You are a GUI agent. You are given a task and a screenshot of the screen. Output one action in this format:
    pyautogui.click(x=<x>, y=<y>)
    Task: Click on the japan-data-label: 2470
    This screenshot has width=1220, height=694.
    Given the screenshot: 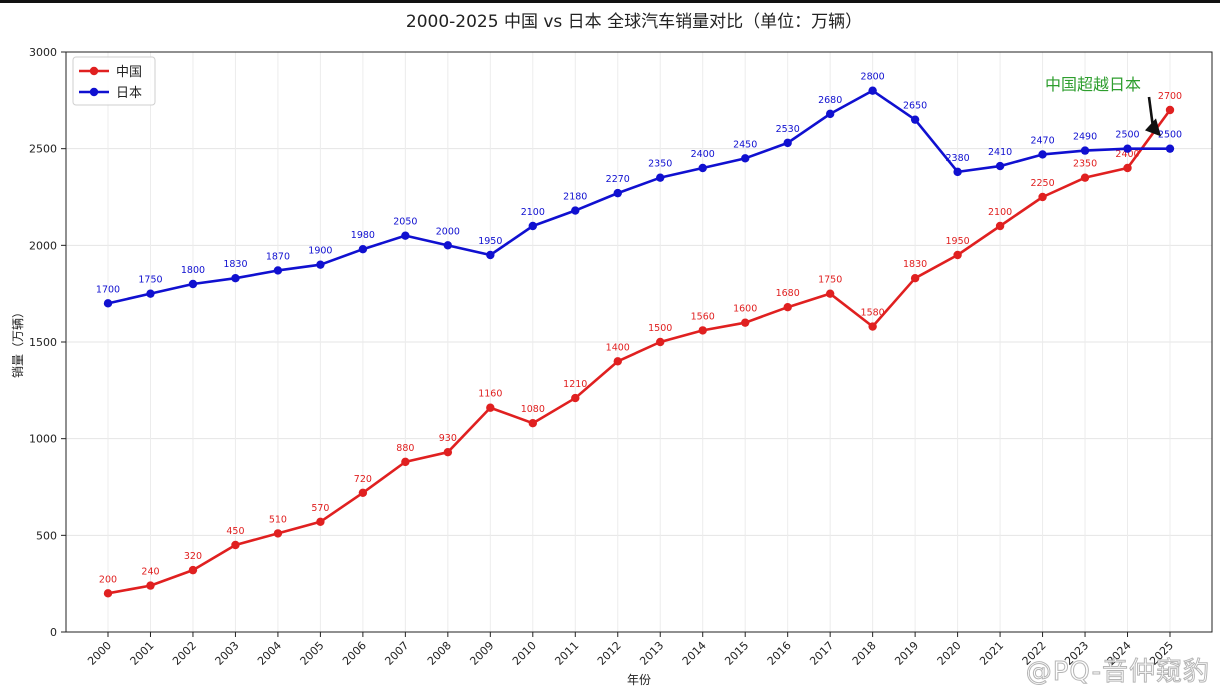 What is the action you would take?
    pyautogui.click(x=1042, y=140)
    